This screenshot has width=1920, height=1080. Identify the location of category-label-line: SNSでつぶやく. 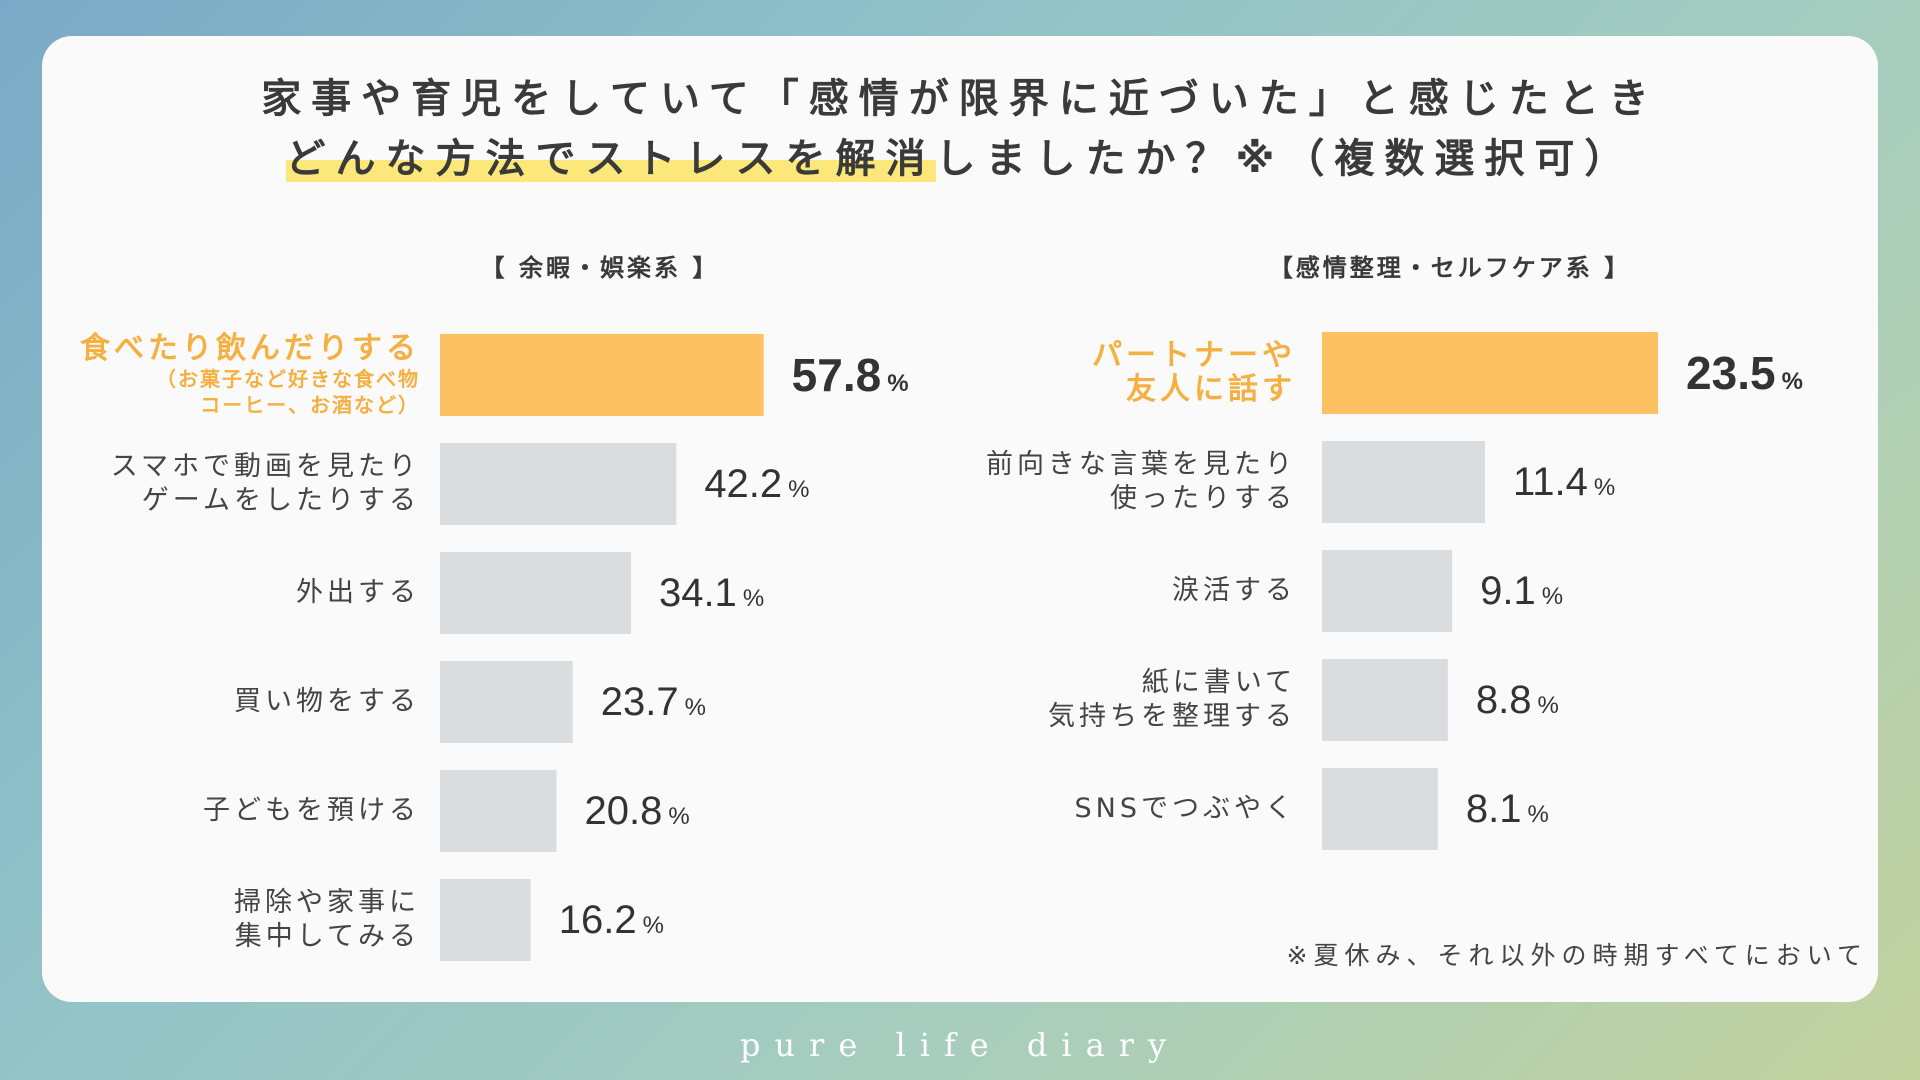
(1185, 808).